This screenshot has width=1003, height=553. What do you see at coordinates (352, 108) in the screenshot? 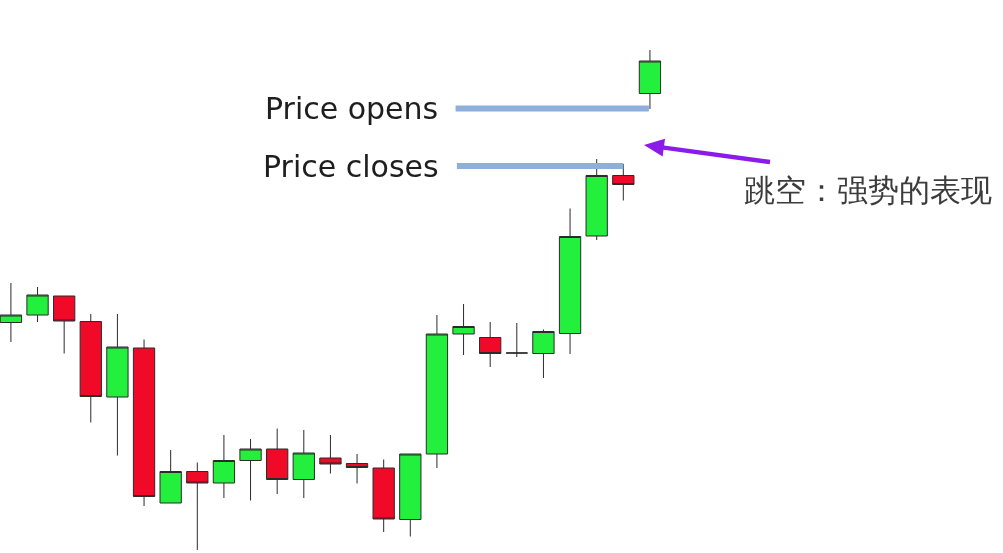
I see `ref-line-label: Price opens` at bounding box center [352, 108].